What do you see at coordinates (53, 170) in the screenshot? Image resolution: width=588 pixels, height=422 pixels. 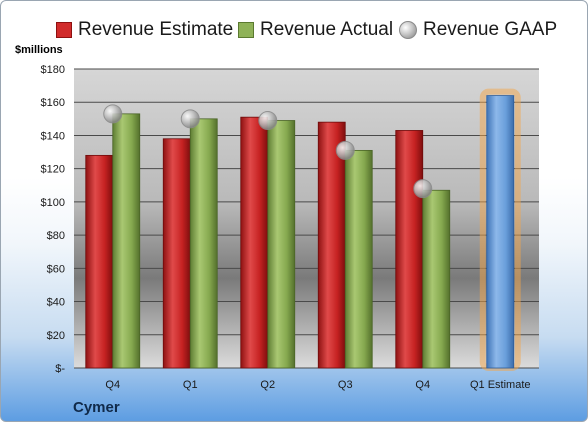 I see `y-tick-label-120: $120` at bounding box center [53, 170].